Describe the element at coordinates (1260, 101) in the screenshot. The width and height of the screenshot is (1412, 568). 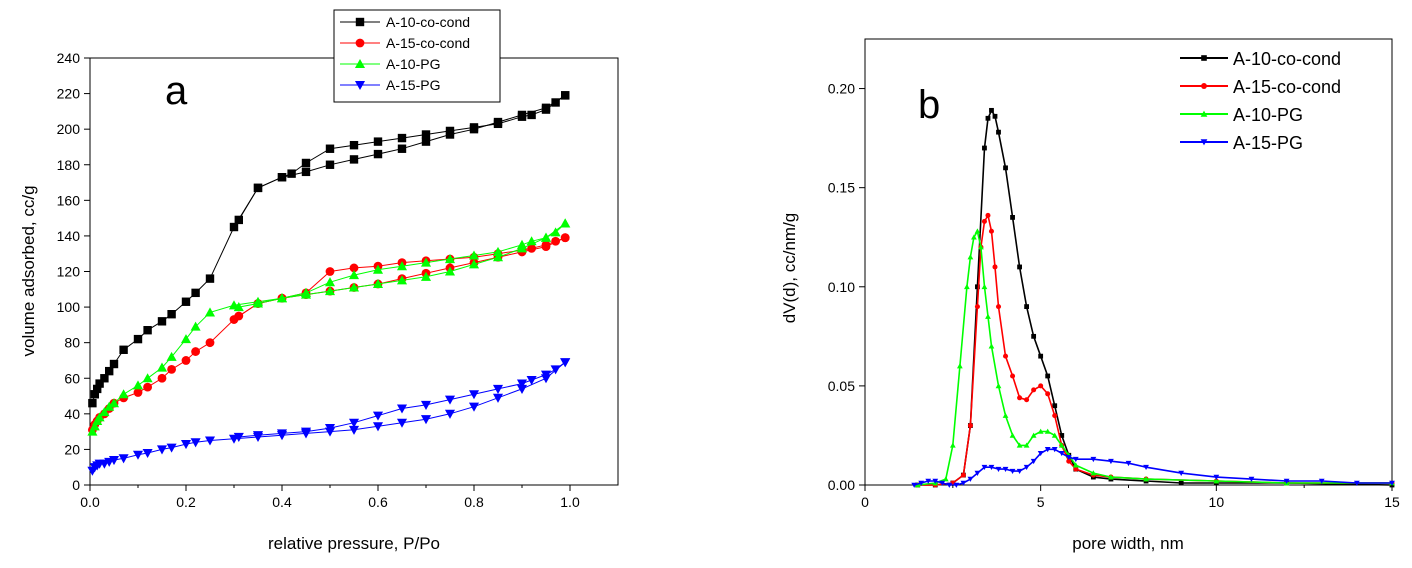
I see `chart-b-legend: A-10-co-cond A-15-co-cond A-10-PG A-15-PG` at that location.